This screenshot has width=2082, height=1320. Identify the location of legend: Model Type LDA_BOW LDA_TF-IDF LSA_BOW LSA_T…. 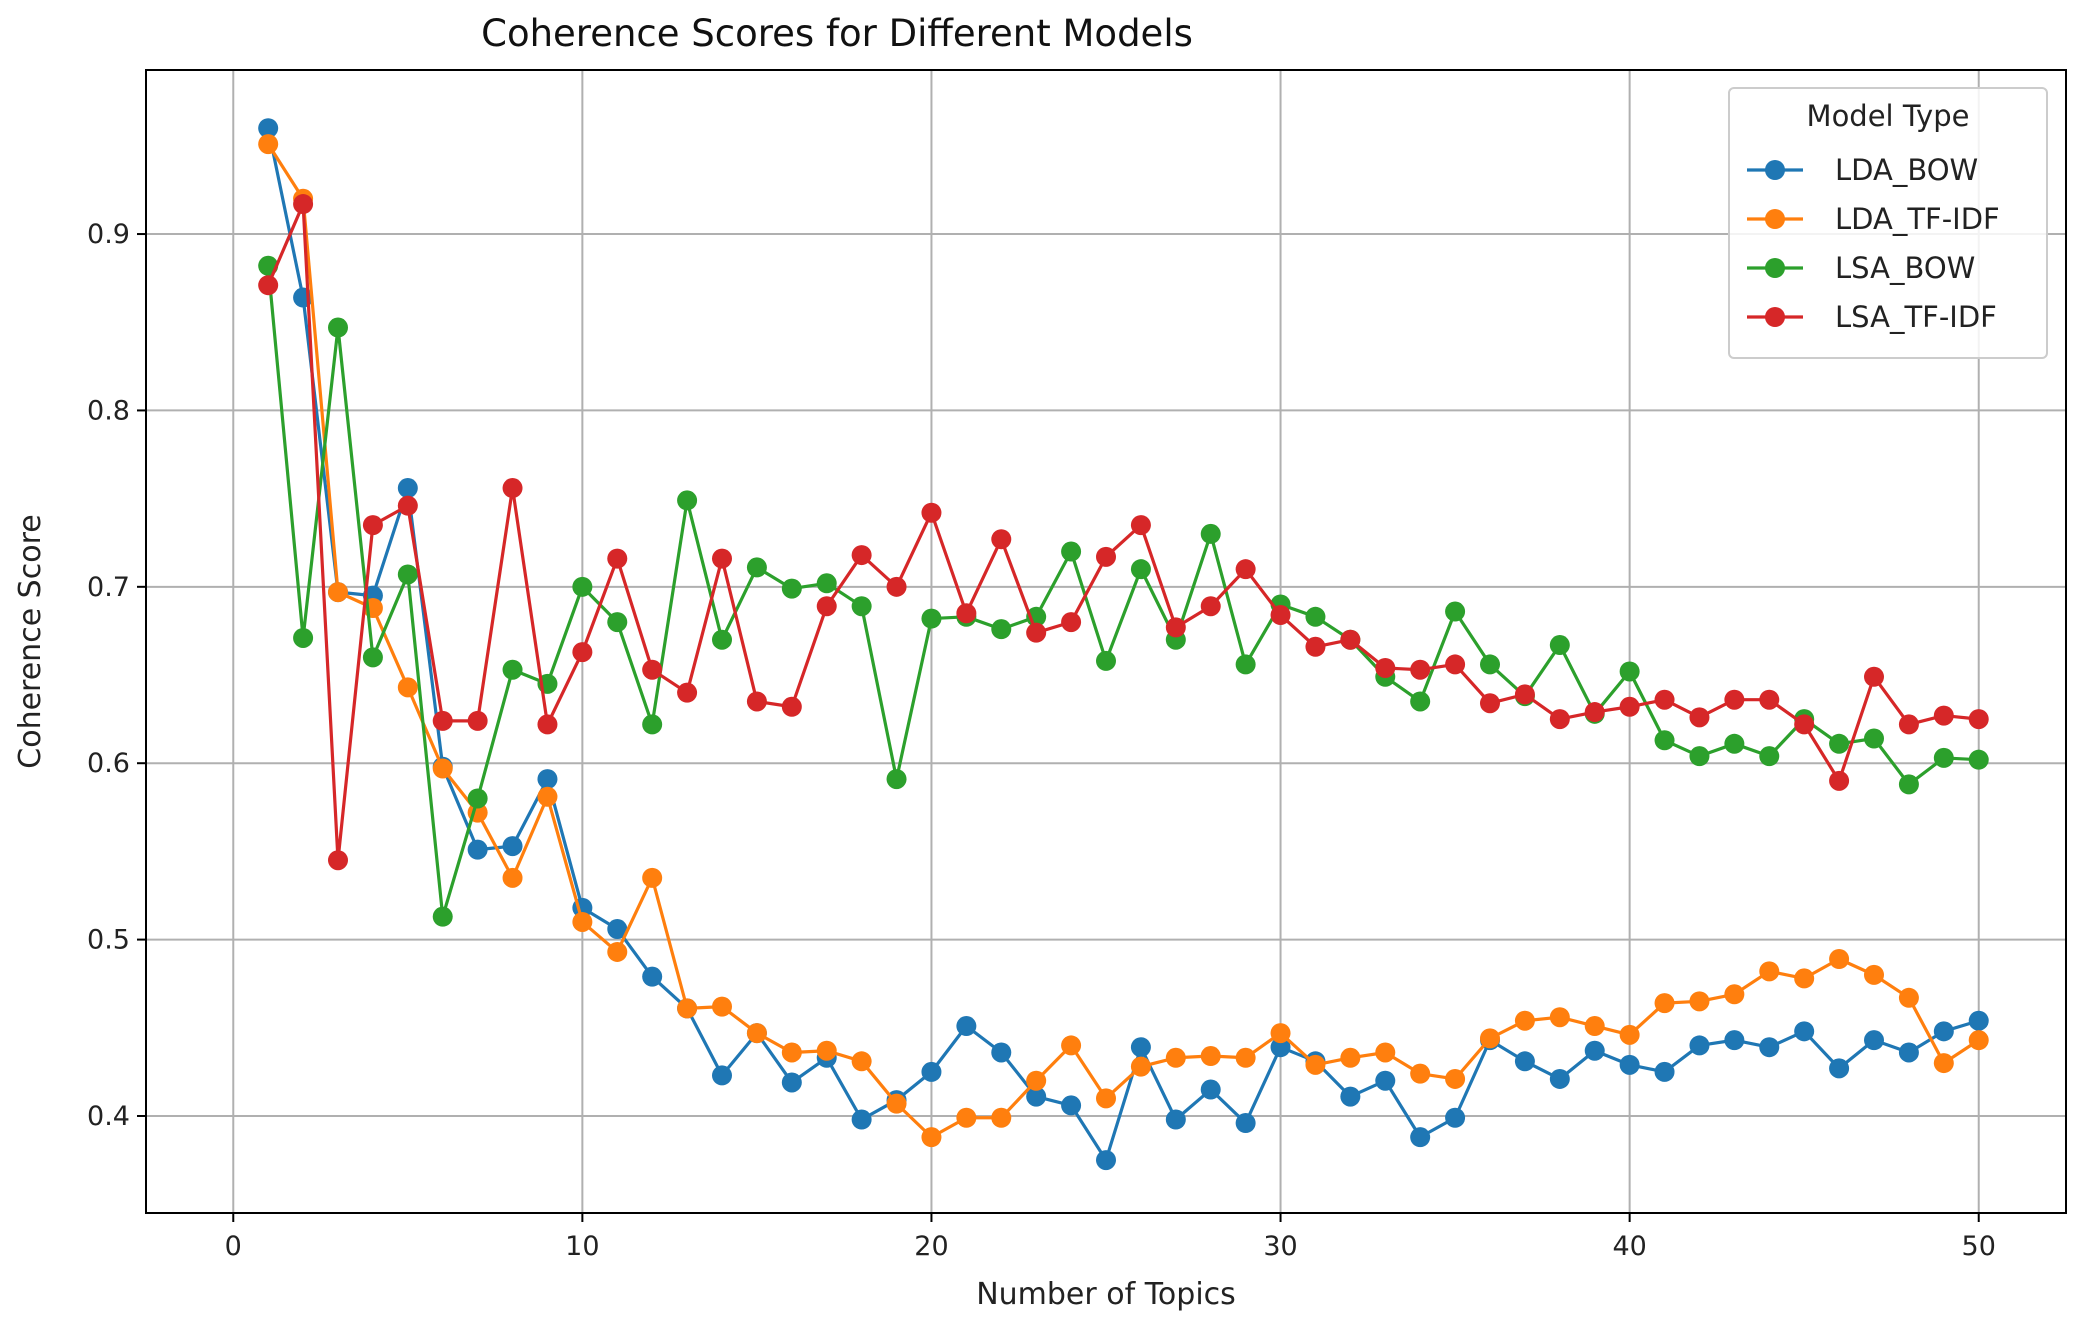
(1888, 223).